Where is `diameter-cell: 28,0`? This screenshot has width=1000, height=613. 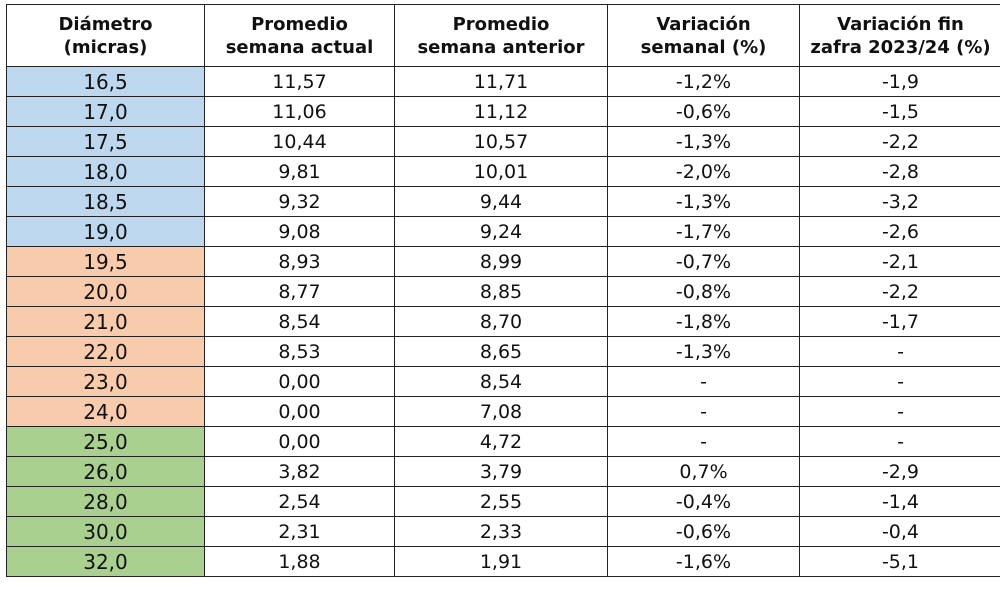 diameter-cell: 28,0 is located at coordinates (105, 501).